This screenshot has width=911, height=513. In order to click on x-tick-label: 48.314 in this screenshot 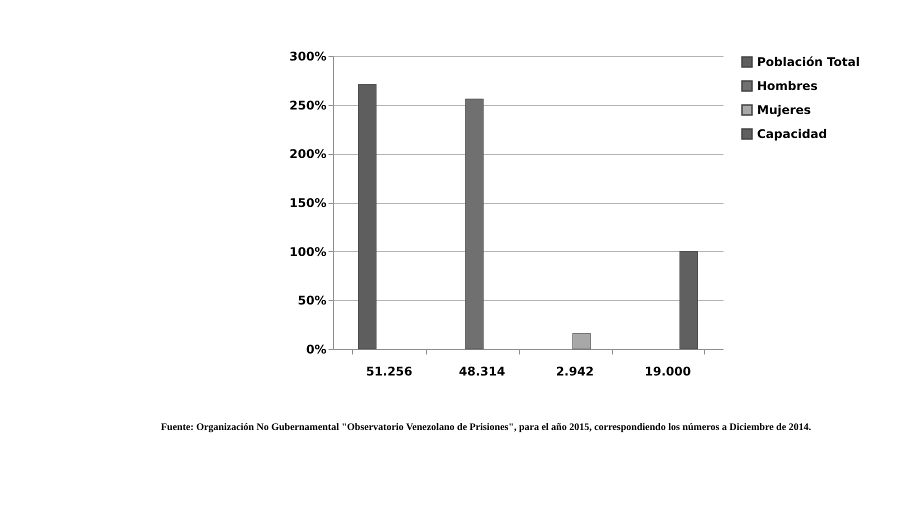, I will do `click(482, 371)`.